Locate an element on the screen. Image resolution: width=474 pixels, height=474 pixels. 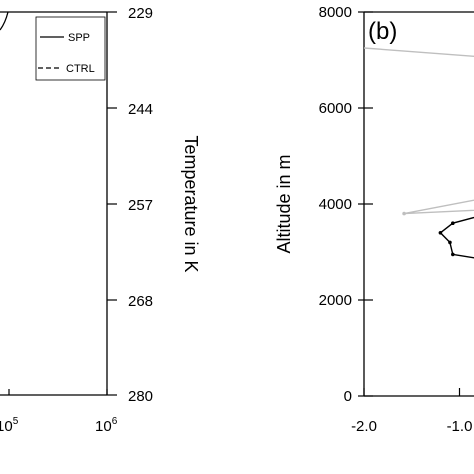
svg-text: 10⁶ is located at coordinates (106, 425).